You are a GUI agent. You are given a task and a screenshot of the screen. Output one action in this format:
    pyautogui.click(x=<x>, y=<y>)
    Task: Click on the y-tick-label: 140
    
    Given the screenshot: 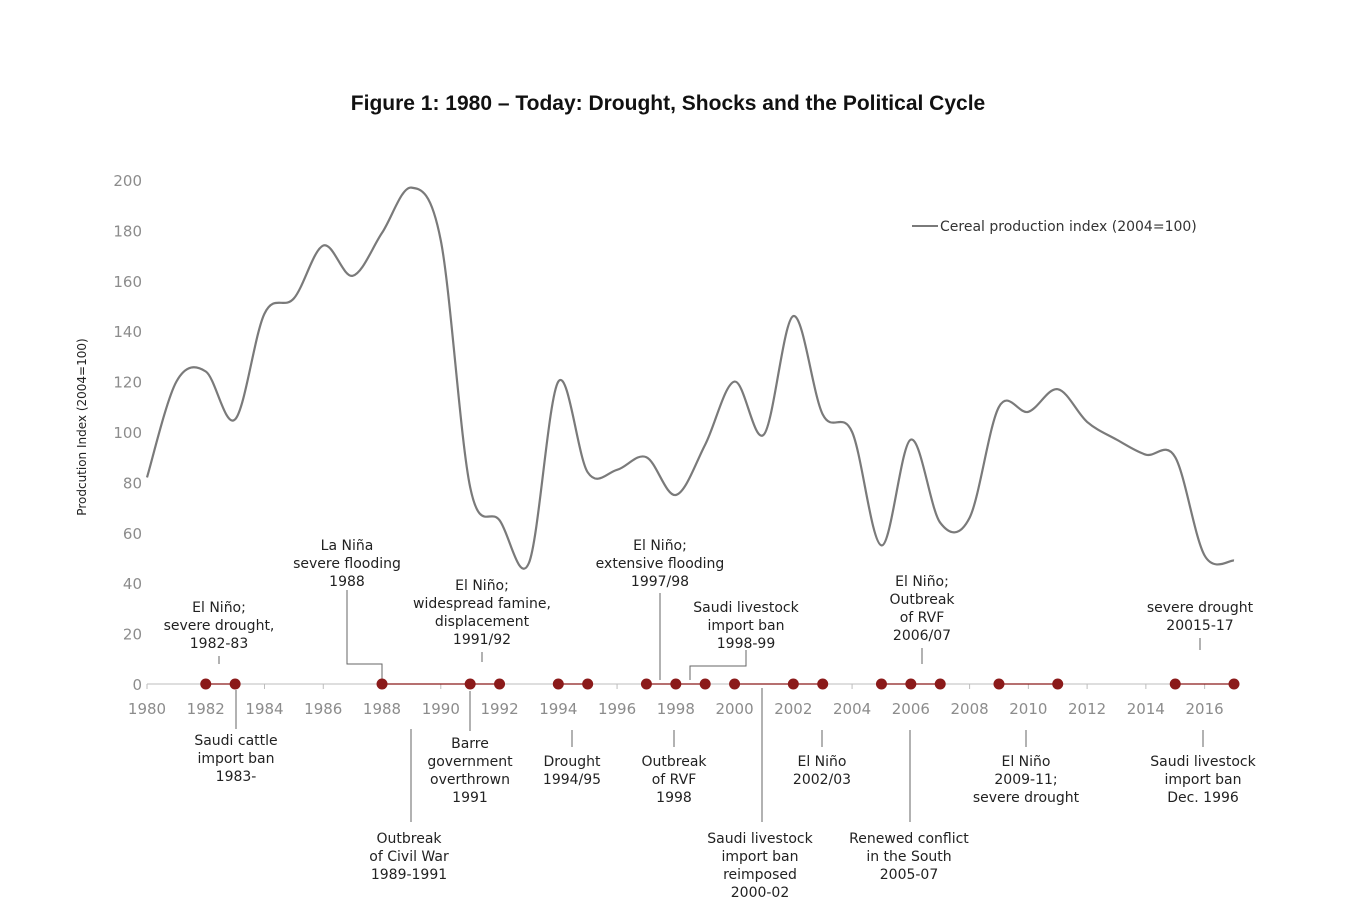 What is the action you would take?
    pyautogui.click(x=127, y=332)
    